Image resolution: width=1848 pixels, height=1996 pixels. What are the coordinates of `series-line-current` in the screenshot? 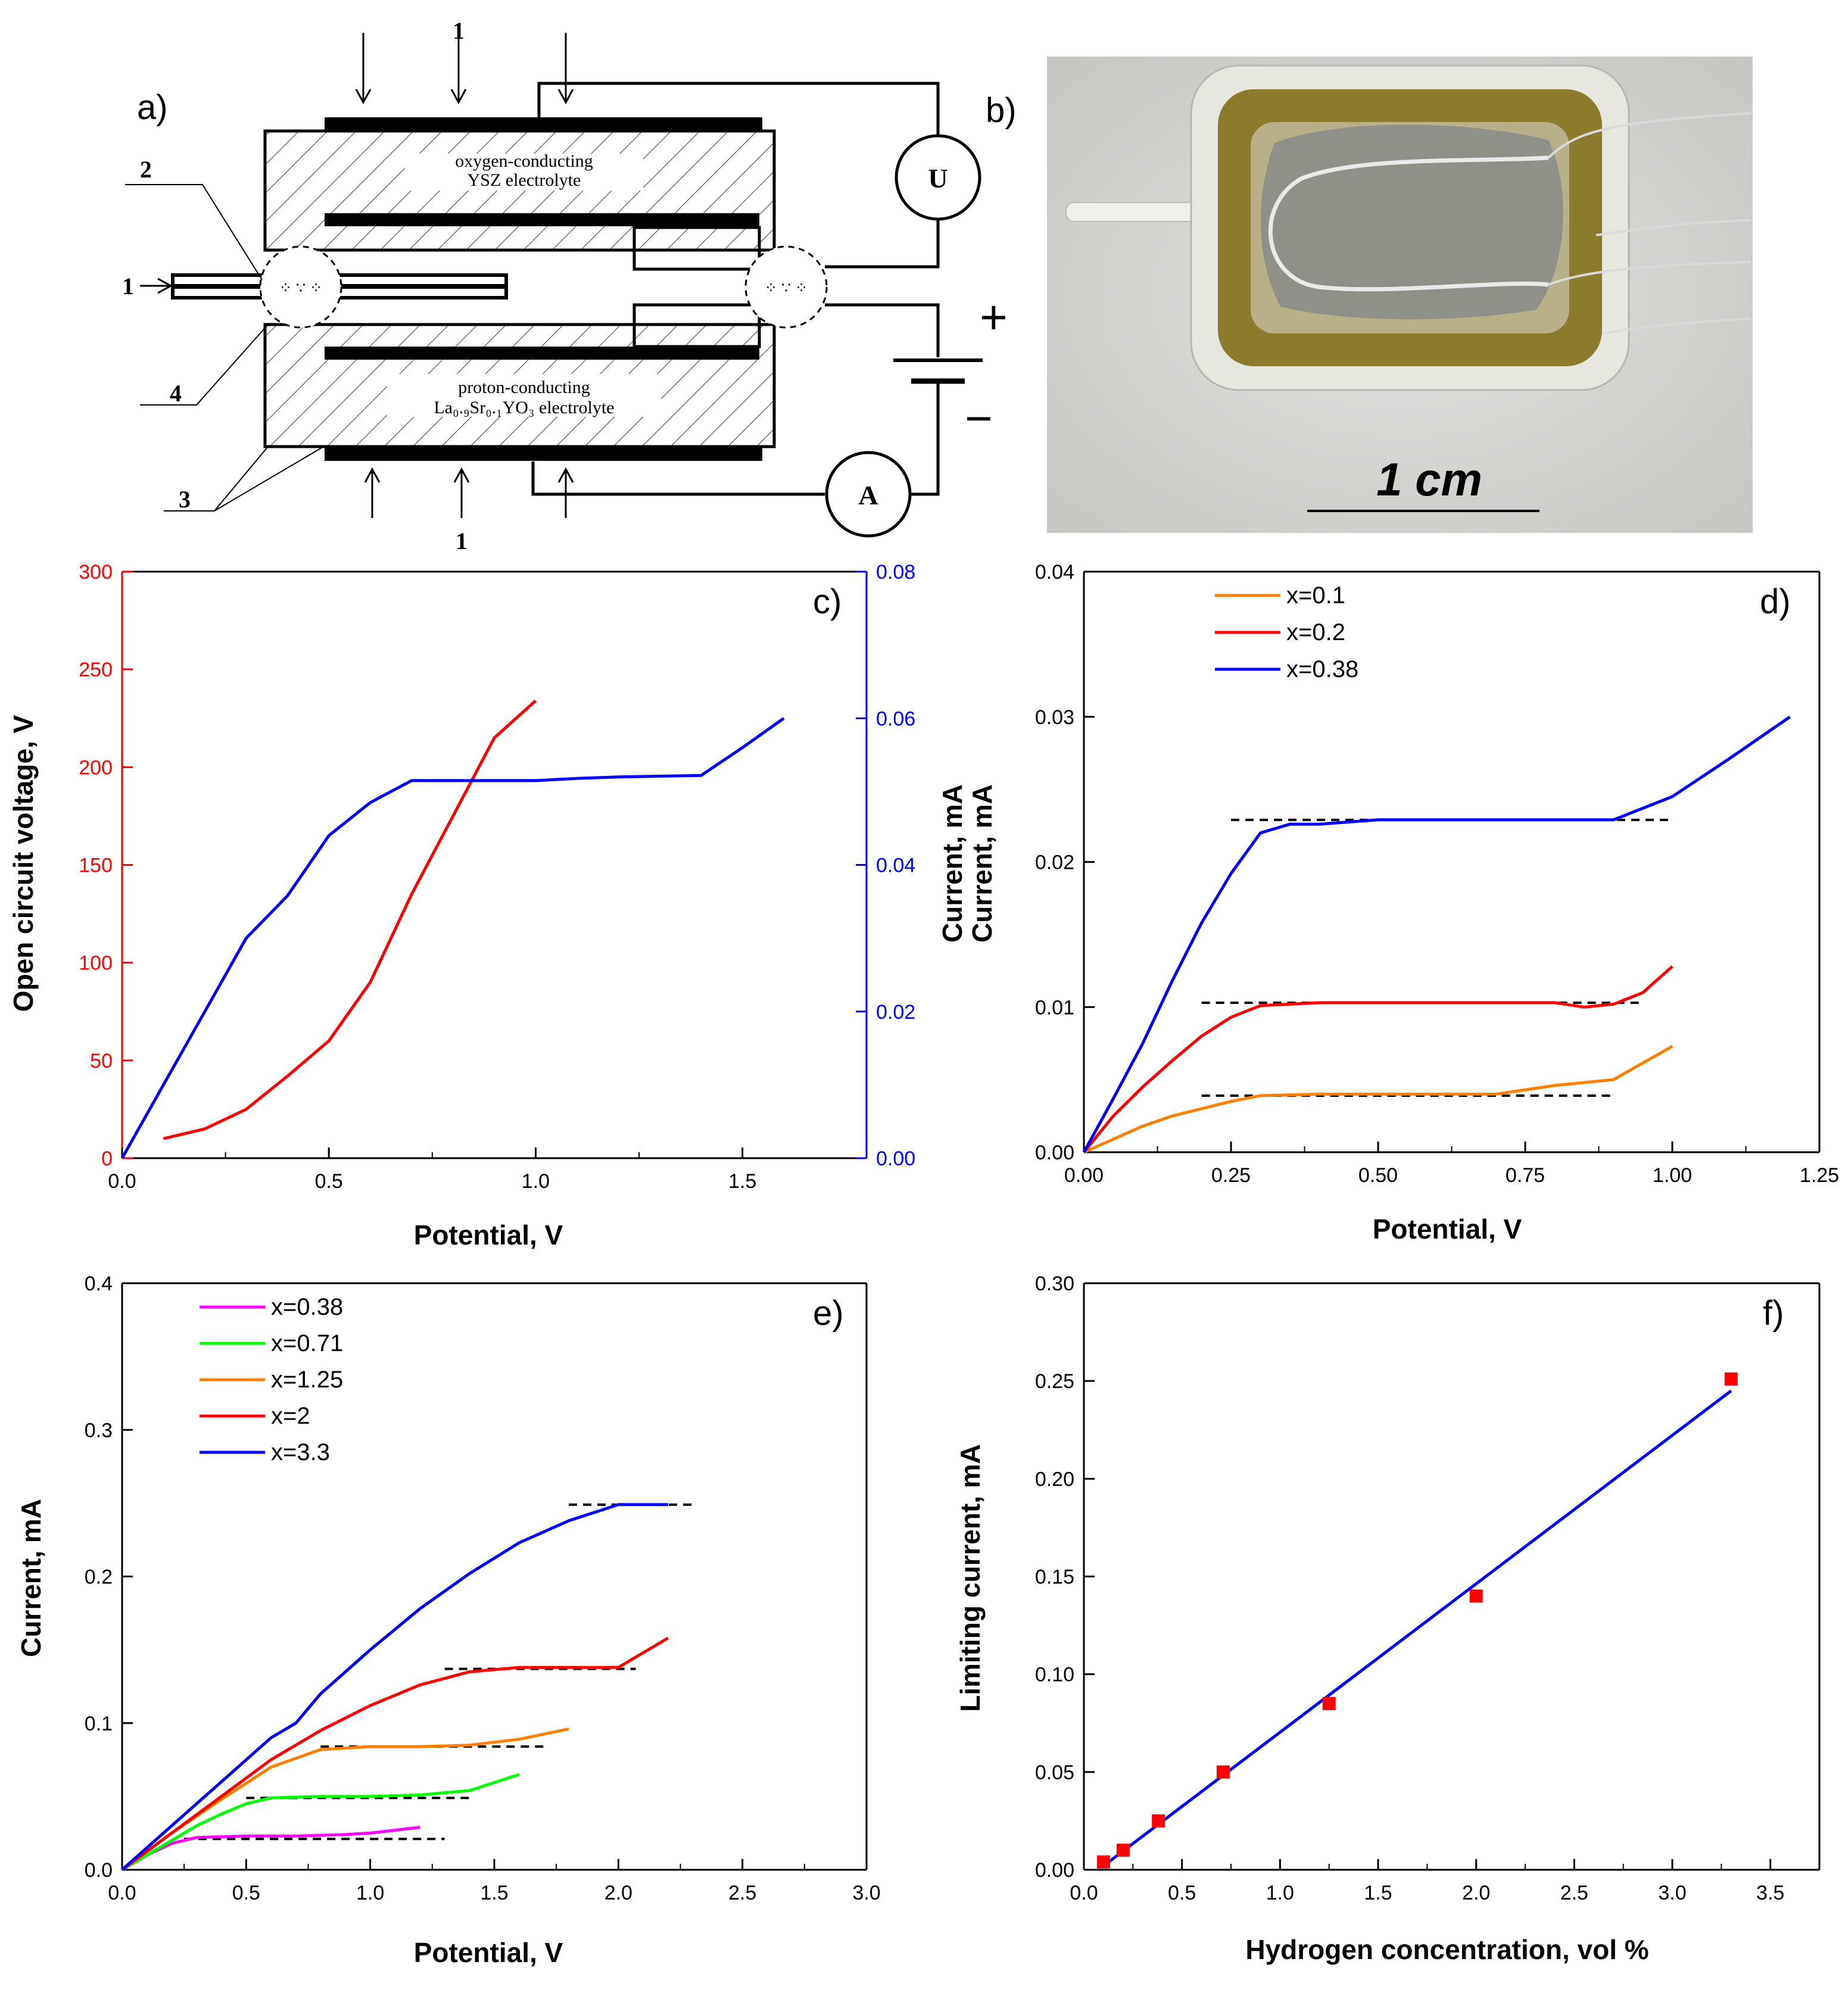 It's located at (452, 938).